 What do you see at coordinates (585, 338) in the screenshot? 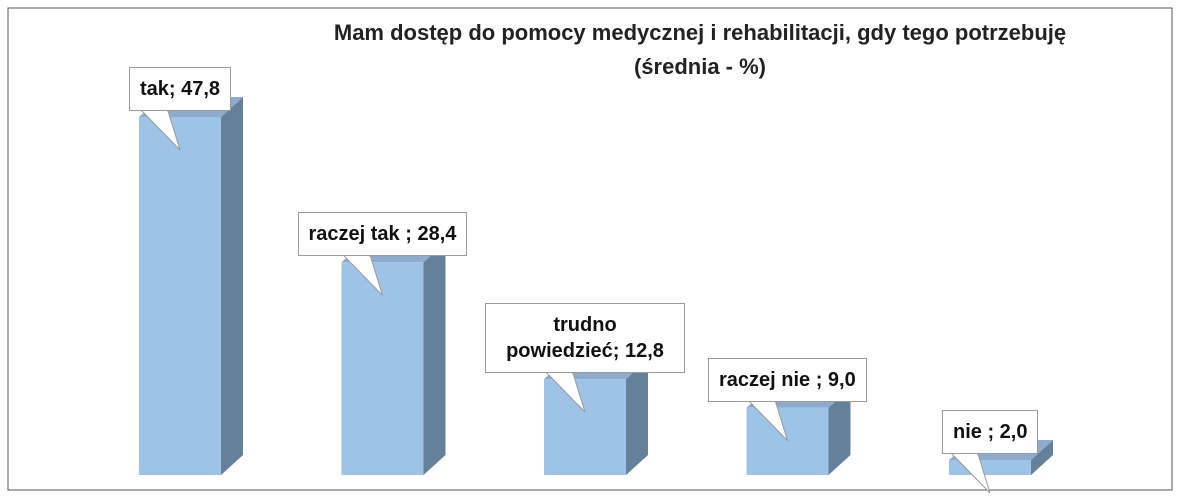
I see `data-label: trudno powiedzieć; 12,8` at bounding box center [585, 338].